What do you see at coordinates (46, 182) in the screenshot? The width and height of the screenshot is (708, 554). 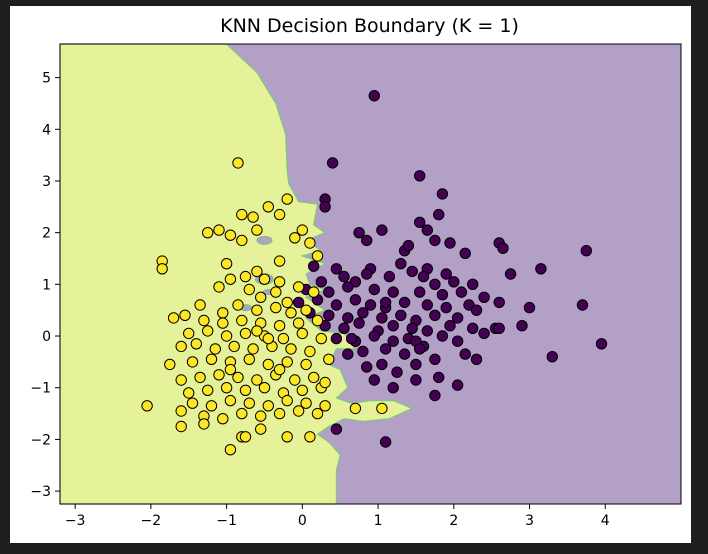 I see `y-tick-label: 3` at bounding box center [46, 182].